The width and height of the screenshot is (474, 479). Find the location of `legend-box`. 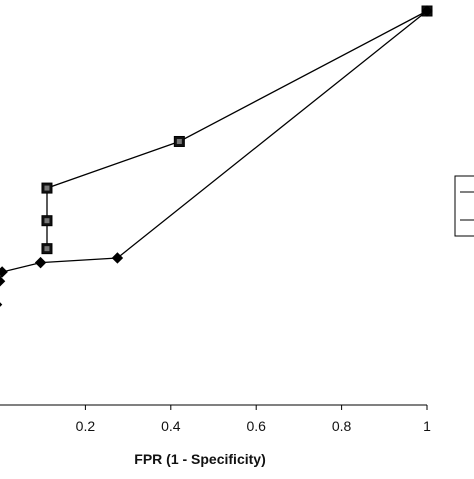

legend-box is located at coordinates (464, 206).